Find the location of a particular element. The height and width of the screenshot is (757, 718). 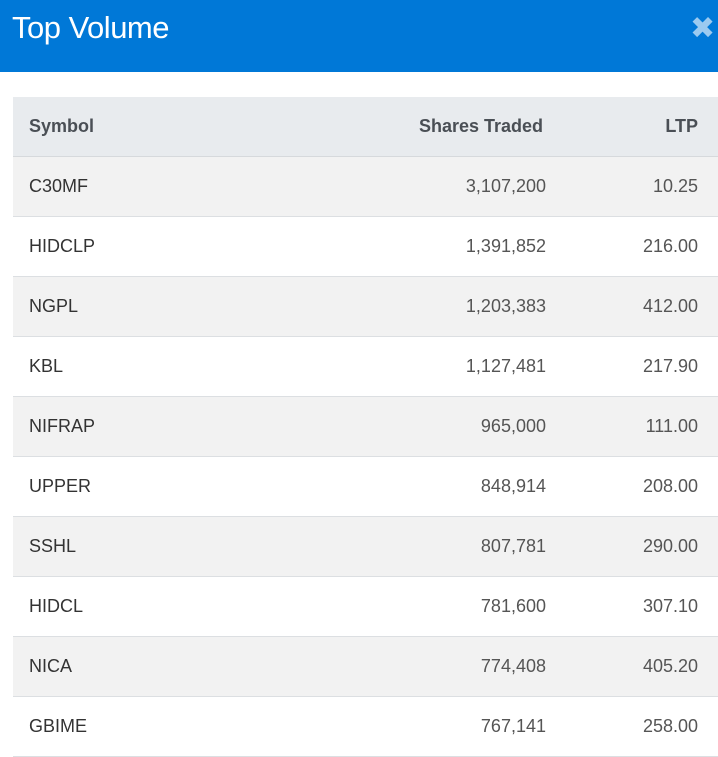

cell-ltp: 405.20 is located at coordinates (632, 666).